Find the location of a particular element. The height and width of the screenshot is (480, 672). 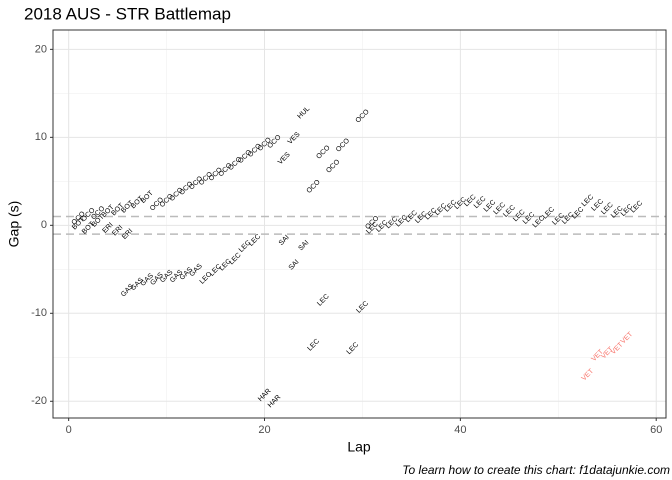

y-axis-label: Gap (s) is located at coordinates (14, 224).